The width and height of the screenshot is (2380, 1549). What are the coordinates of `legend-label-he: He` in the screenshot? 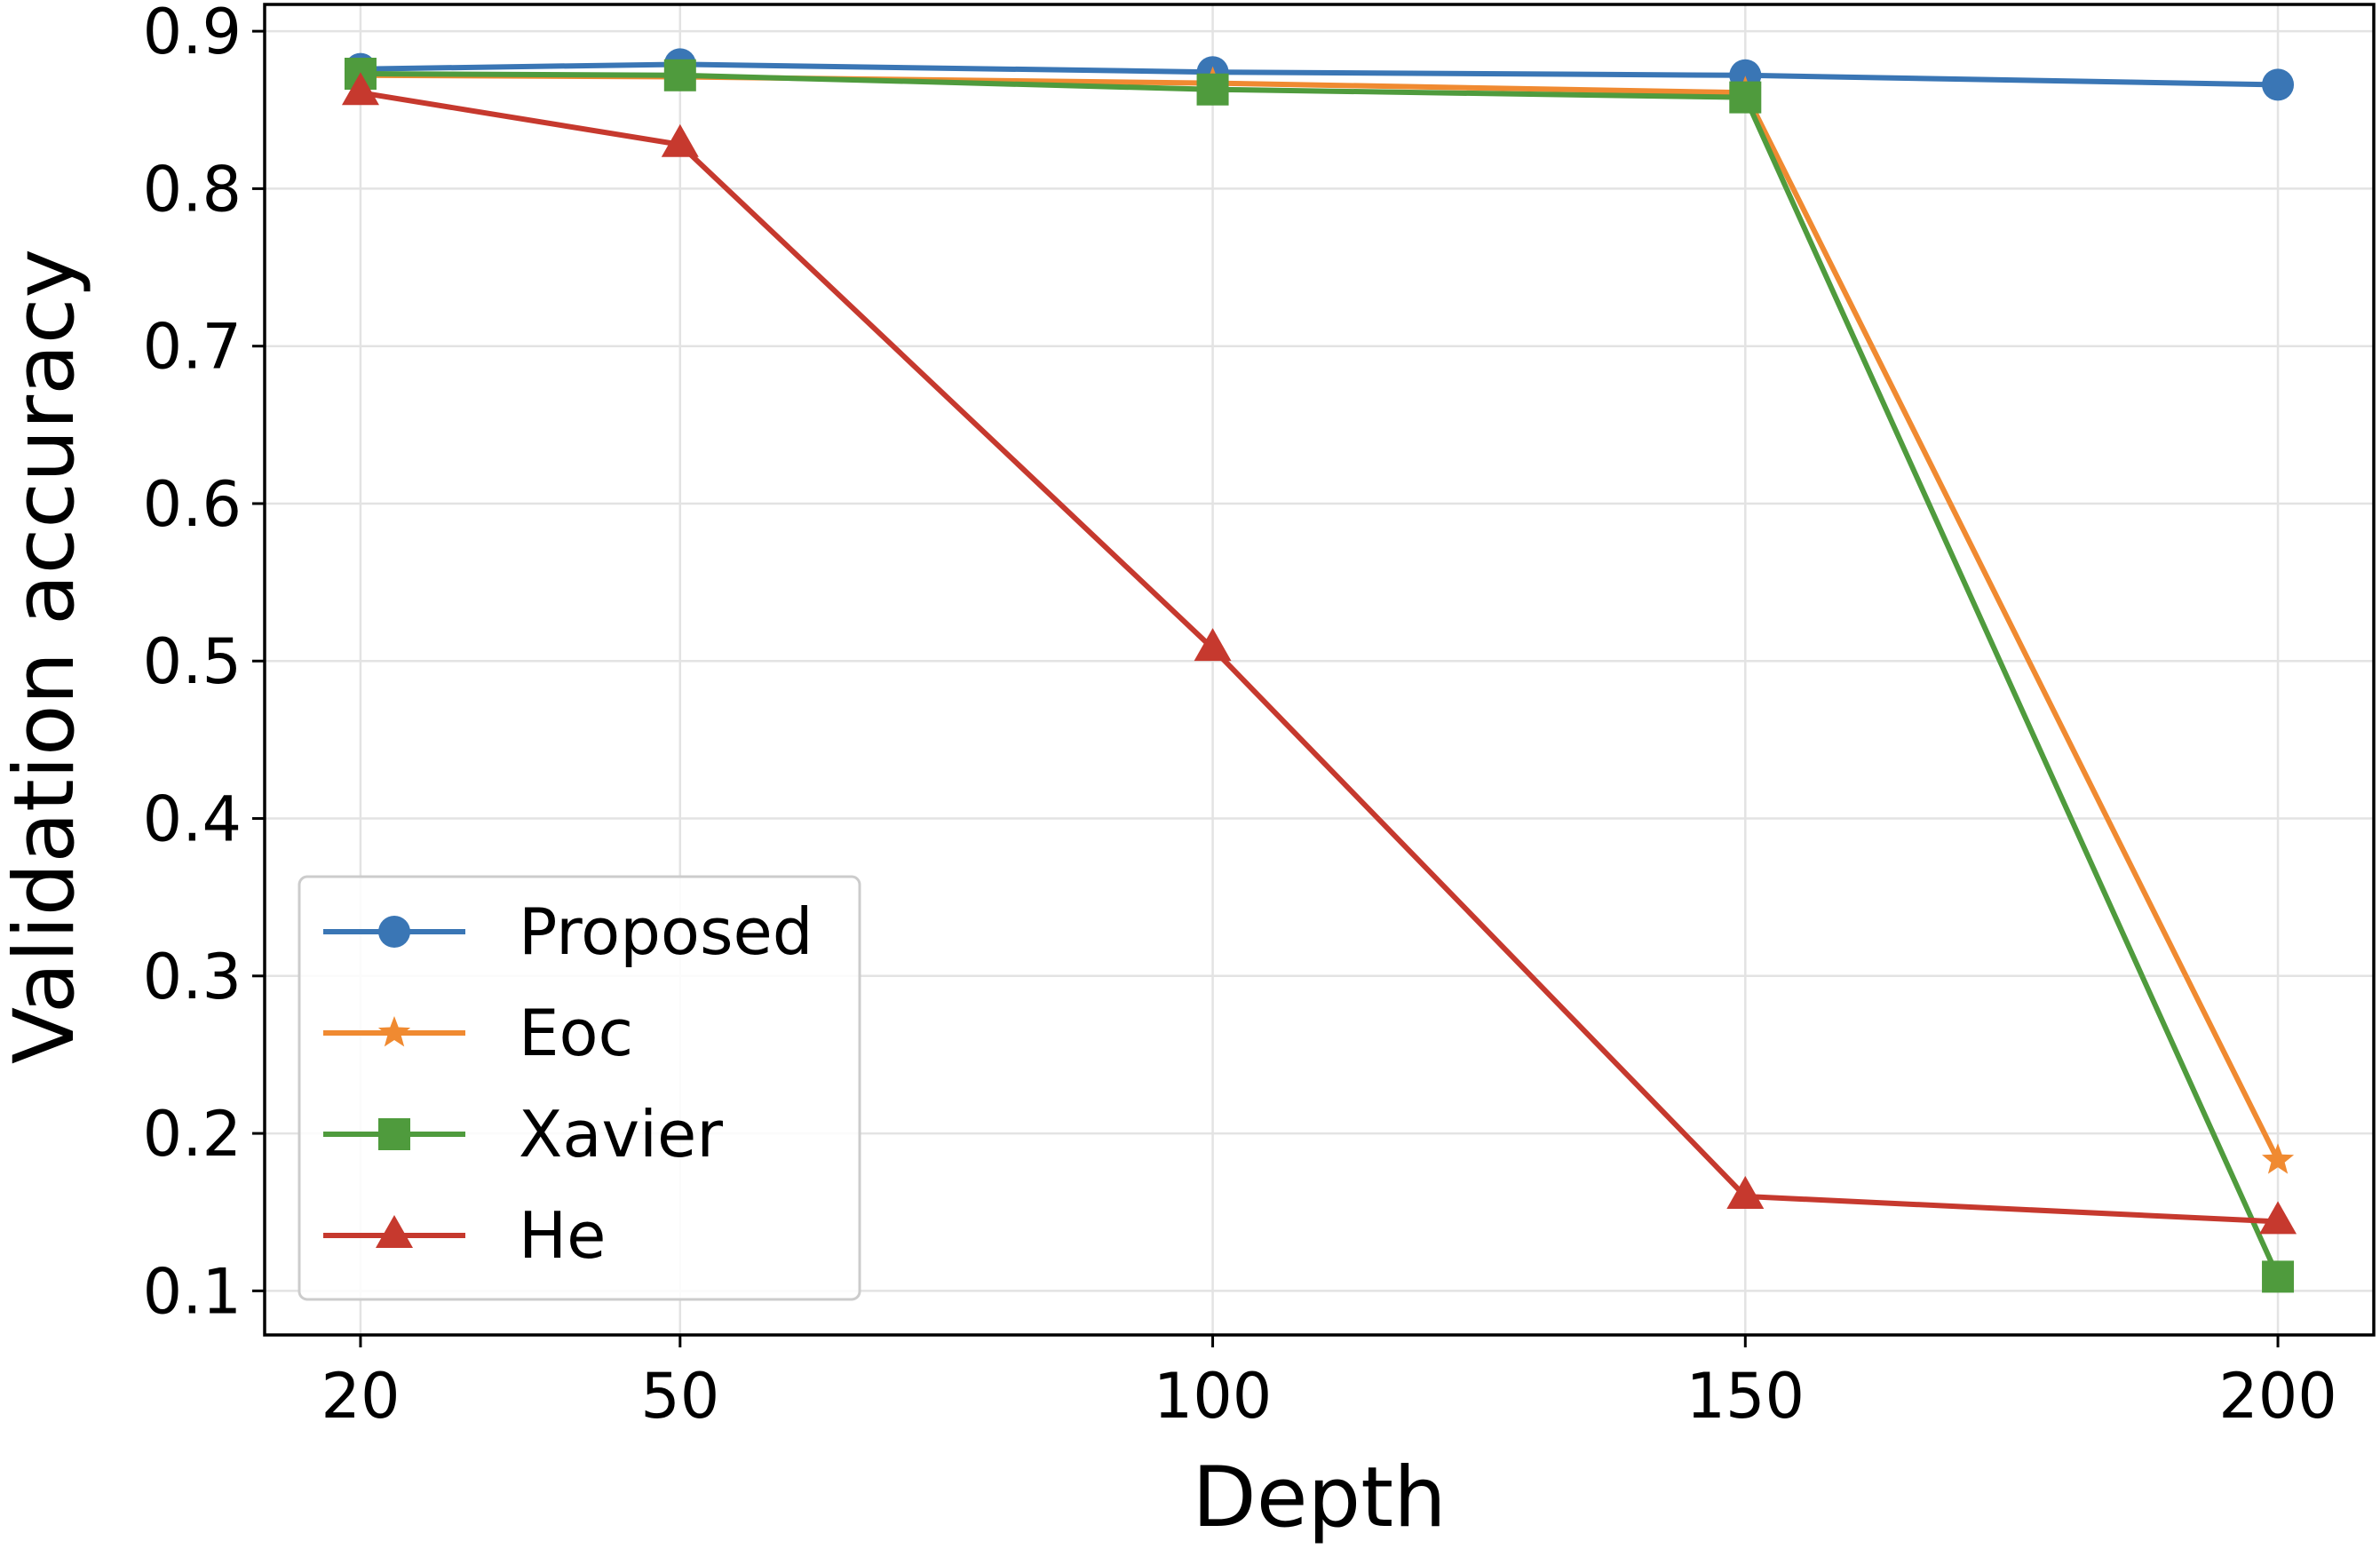 It's located at (562, 1236).